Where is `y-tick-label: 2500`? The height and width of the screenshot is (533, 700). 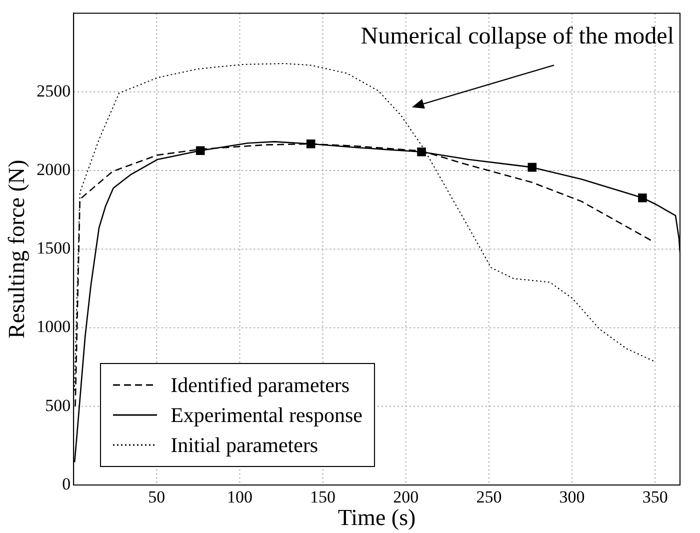 y-tick-label: 2500 is located at coordinates (53, 90).